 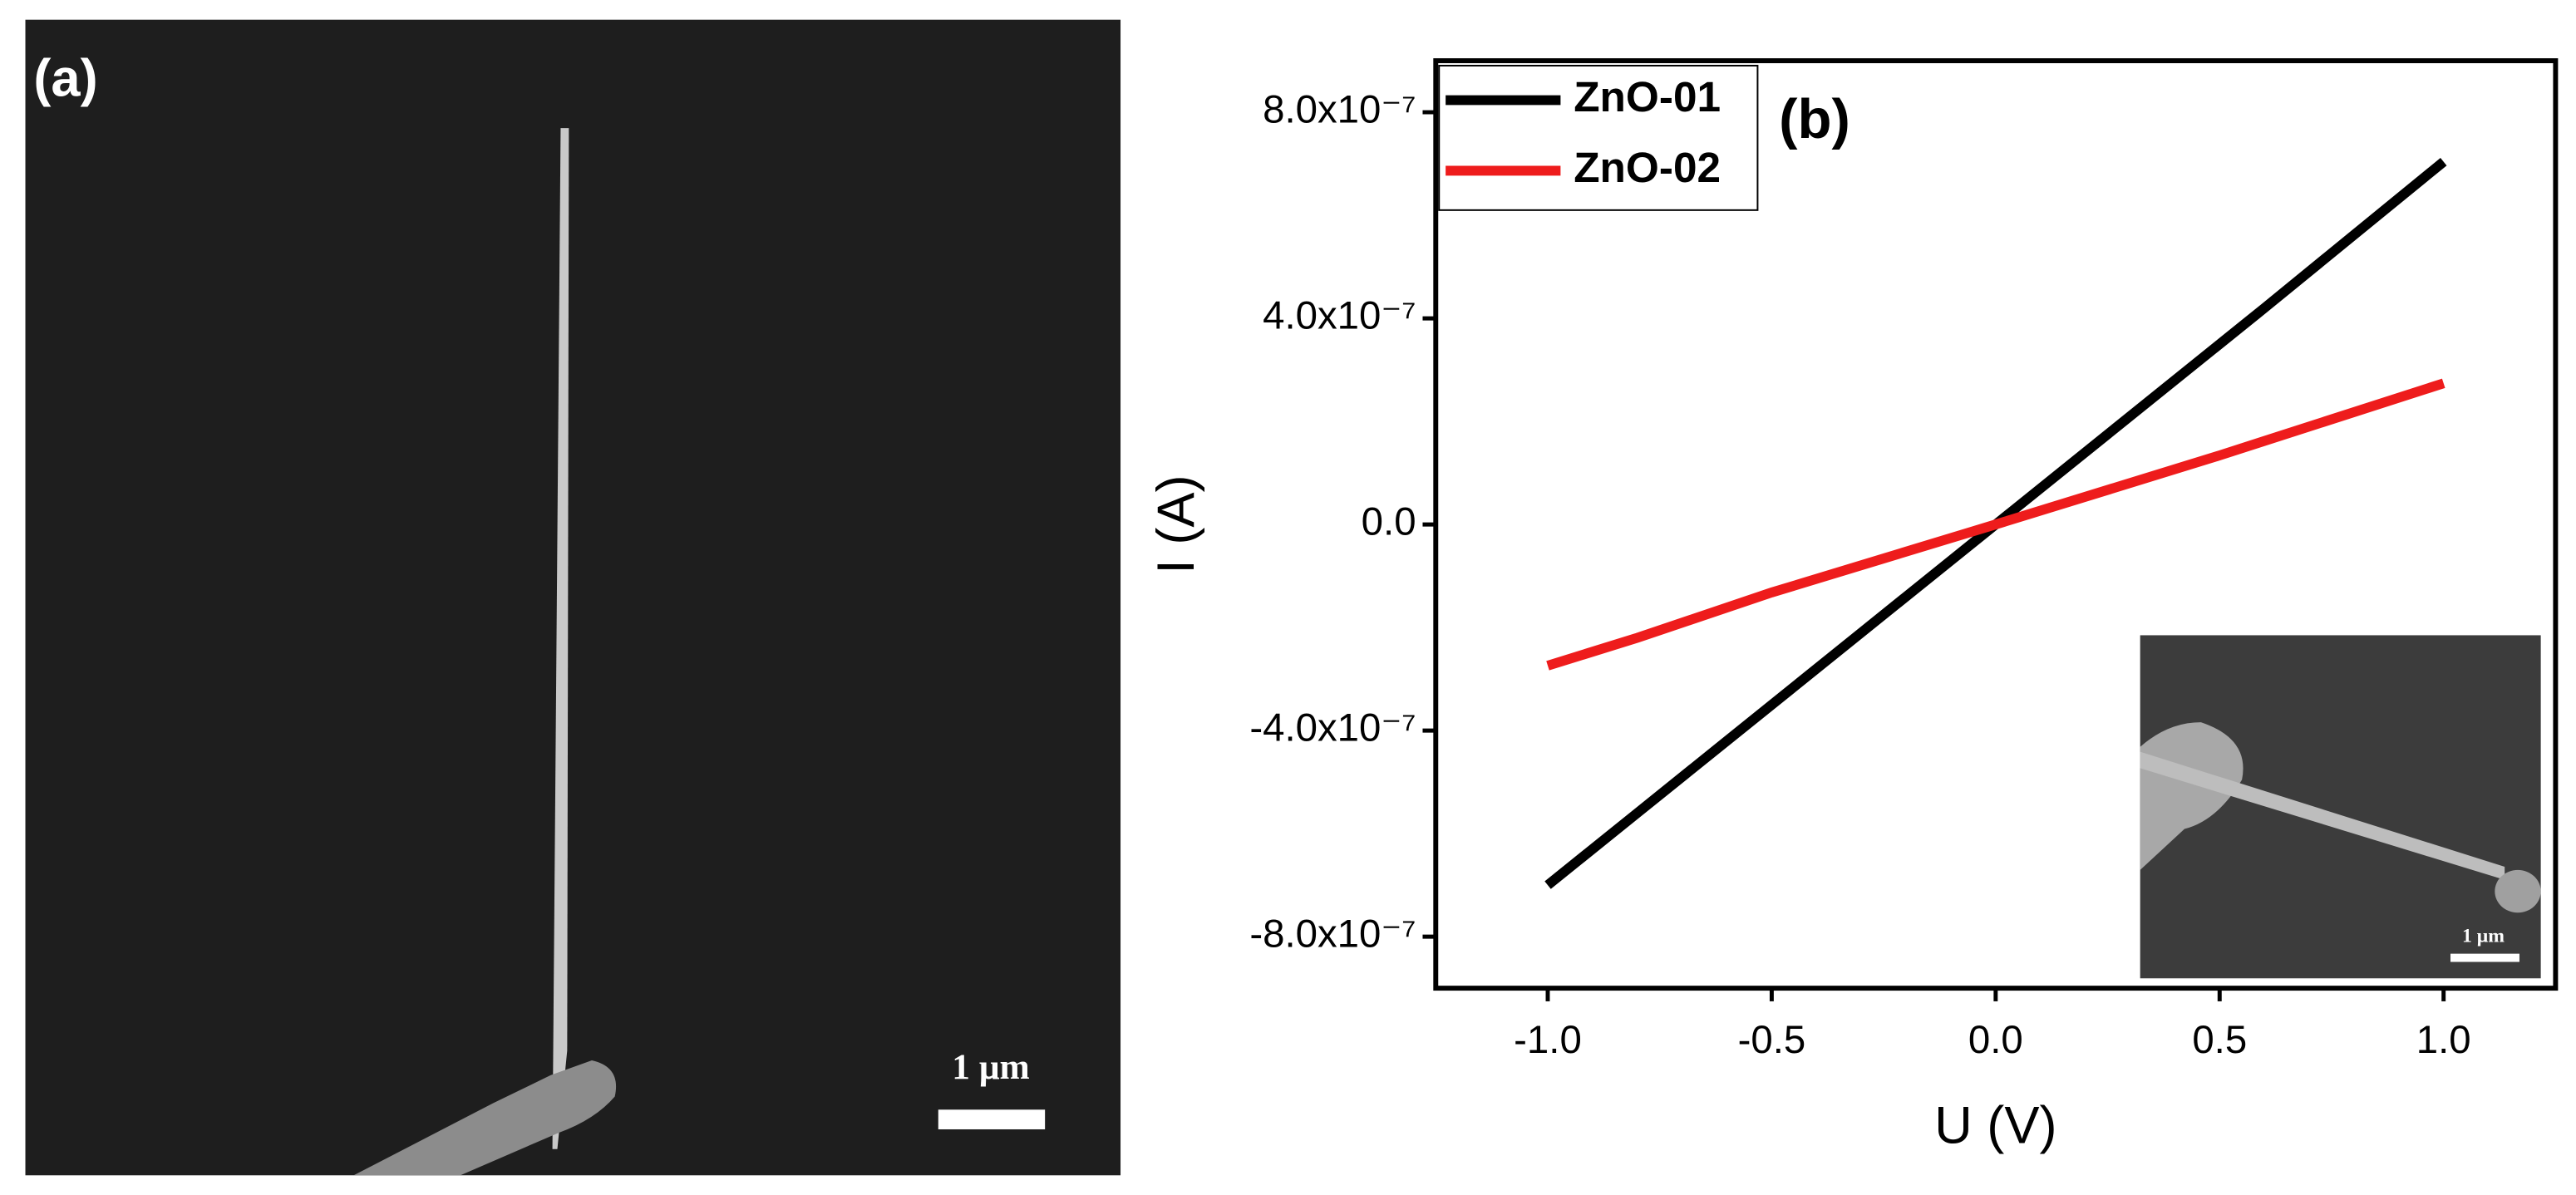 What do you see at coordinates (1548, 1040) in the screenshot?
I see `x-tick-label: -1.0` at bounding box center [1548, 1040].